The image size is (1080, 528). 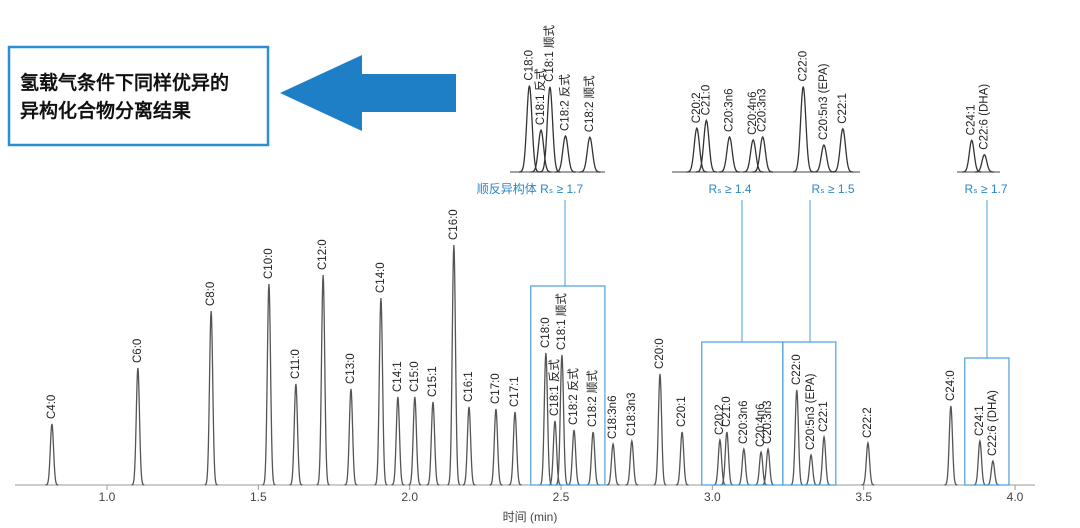 What do you see at coordinates (105, 110) in the screenshot?
I see `callout-line: 异构化合物分离结果` at bounding box center [105, 110].